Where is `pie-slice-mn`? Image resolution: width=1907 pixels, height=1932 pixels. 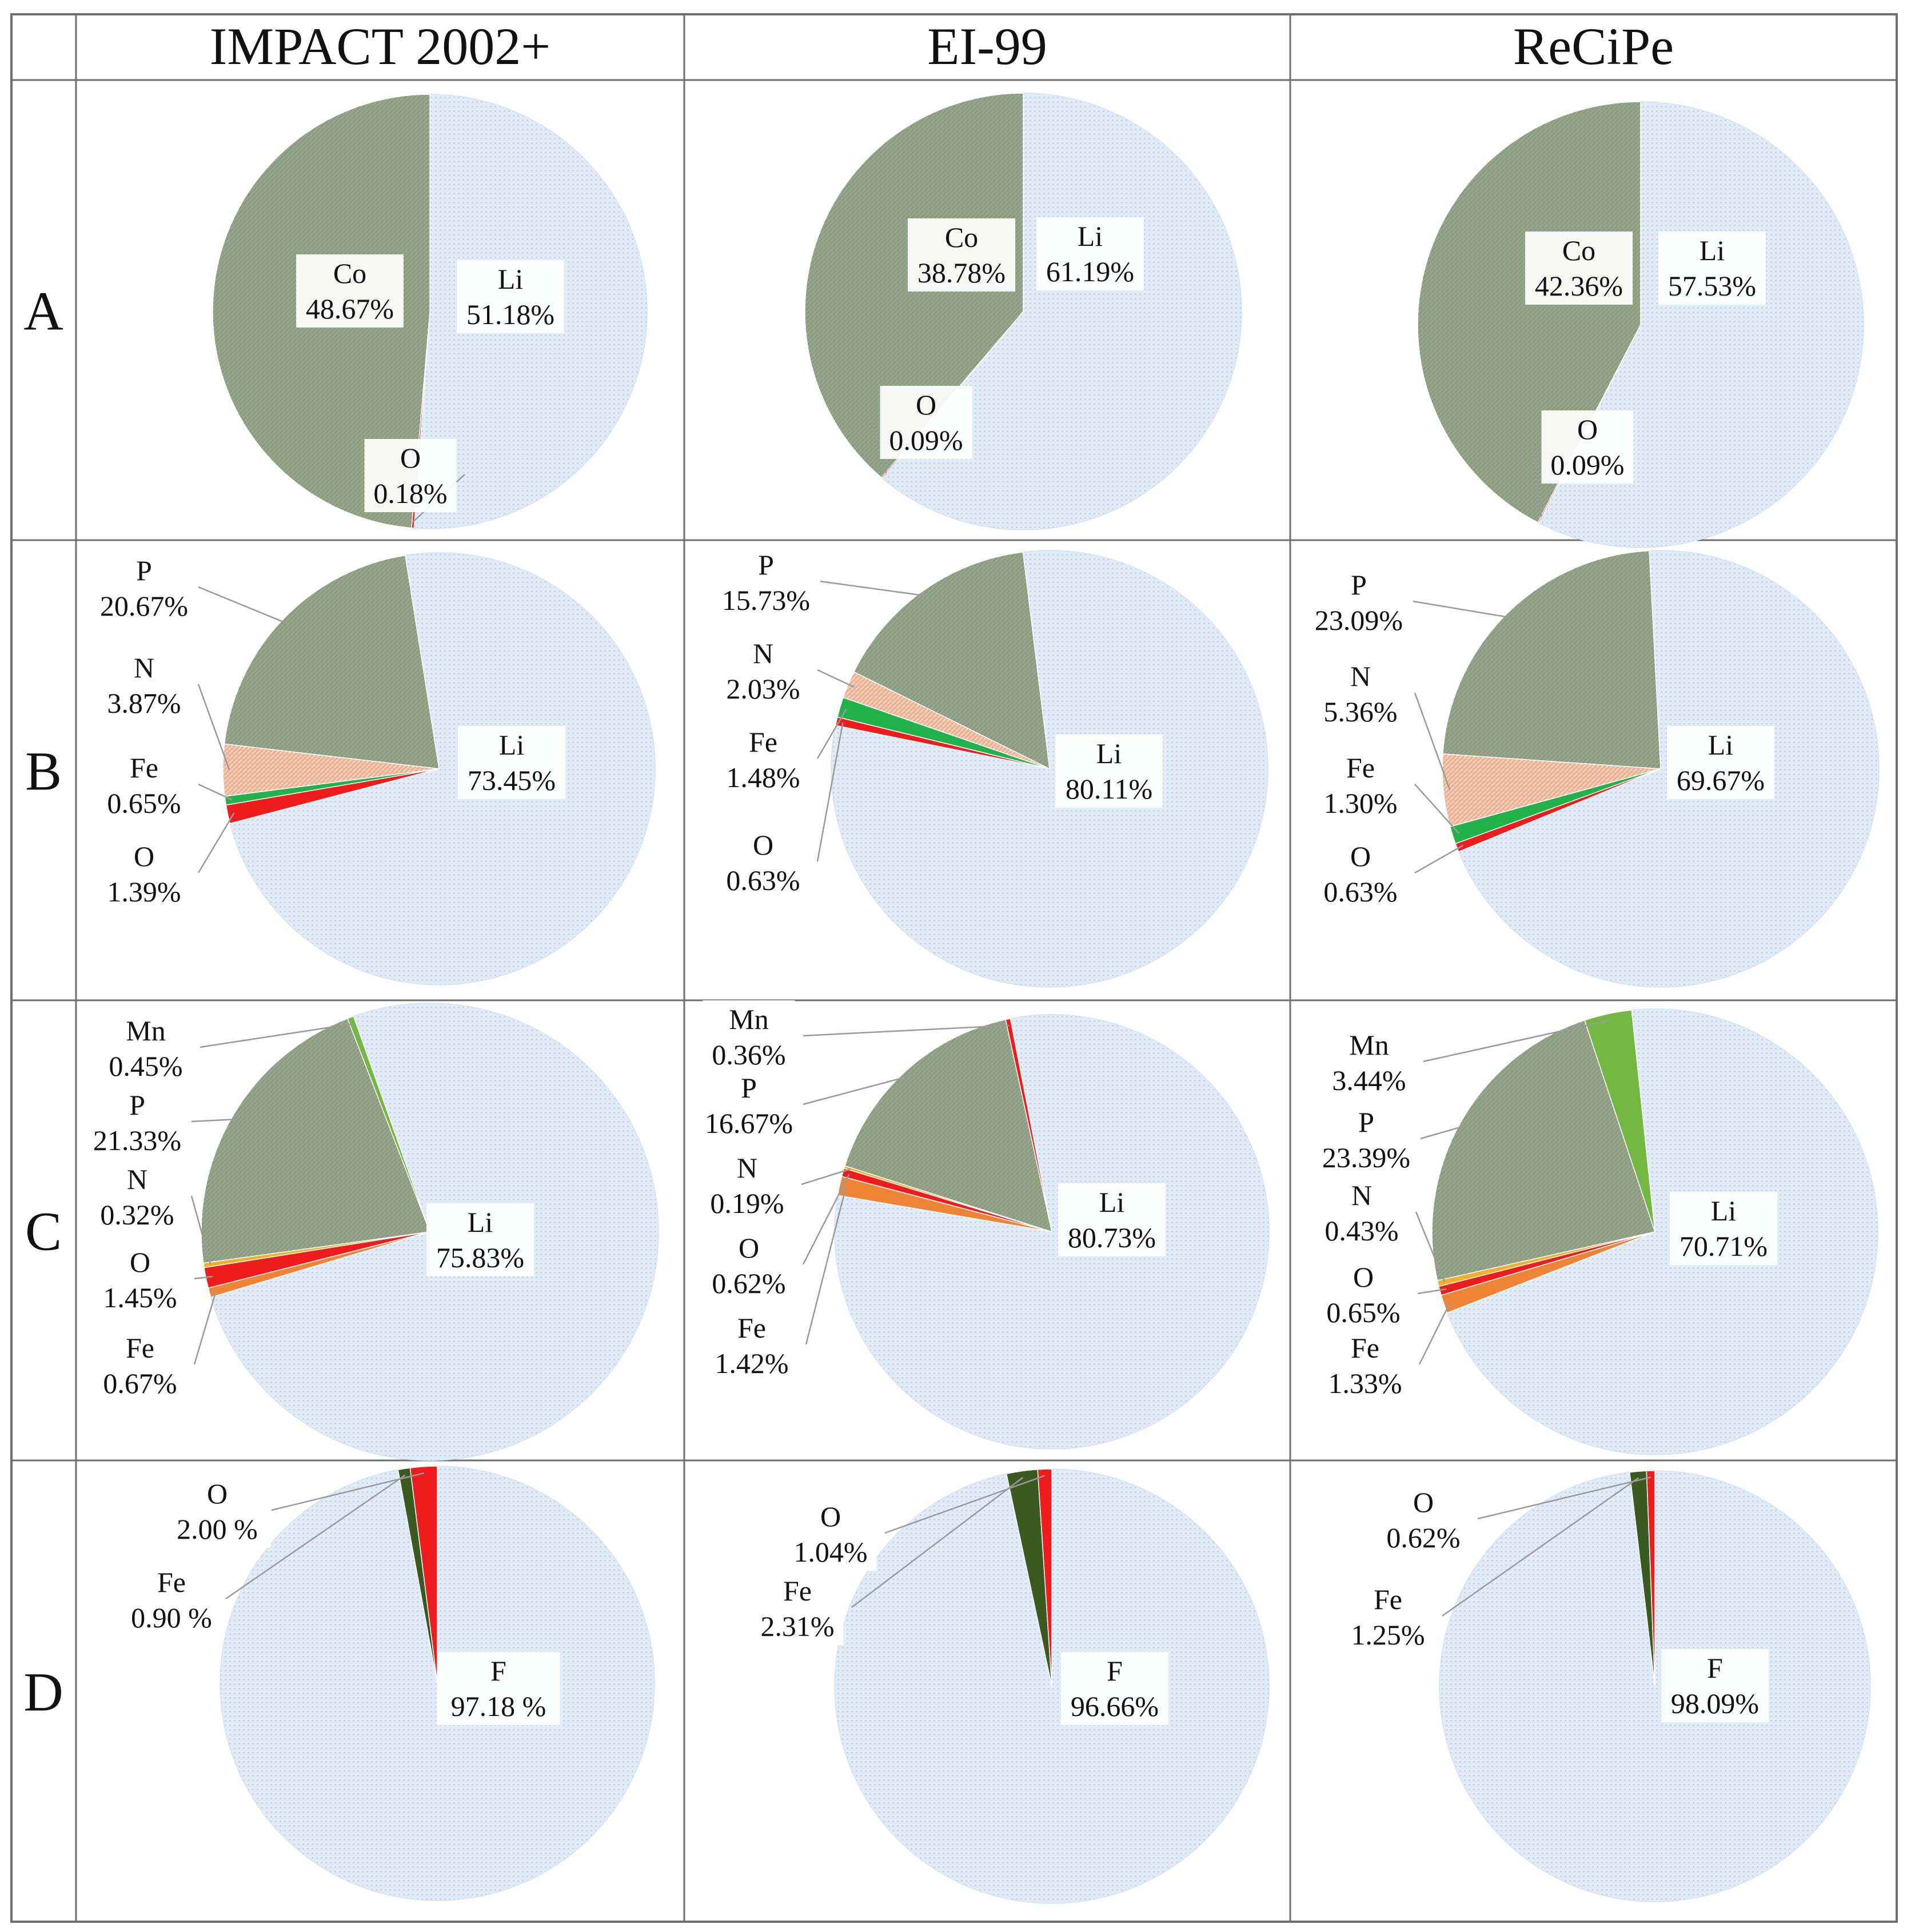 pie-slice-mn is located at coordinates (1620, 1120).